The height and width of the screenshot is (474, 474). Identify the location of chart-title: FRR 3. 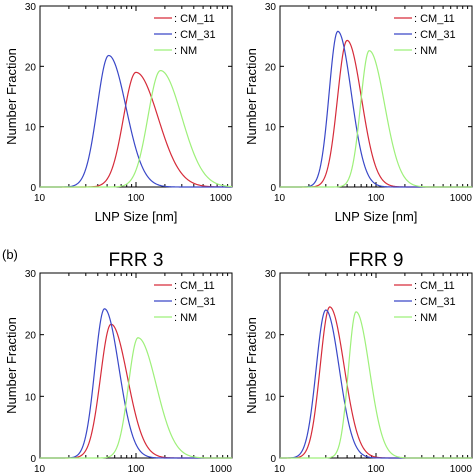
(136, 260).